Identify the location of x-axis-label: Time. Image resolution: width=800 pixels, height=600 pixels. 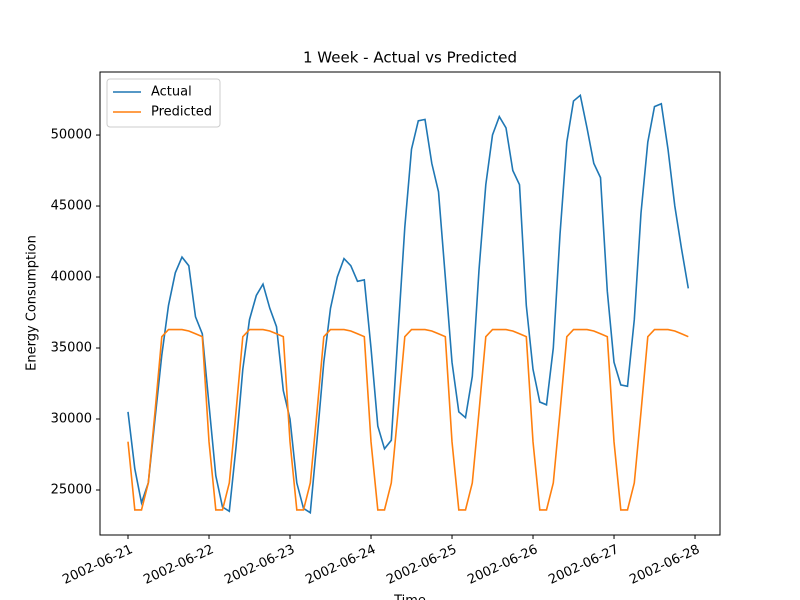
(409, 597).